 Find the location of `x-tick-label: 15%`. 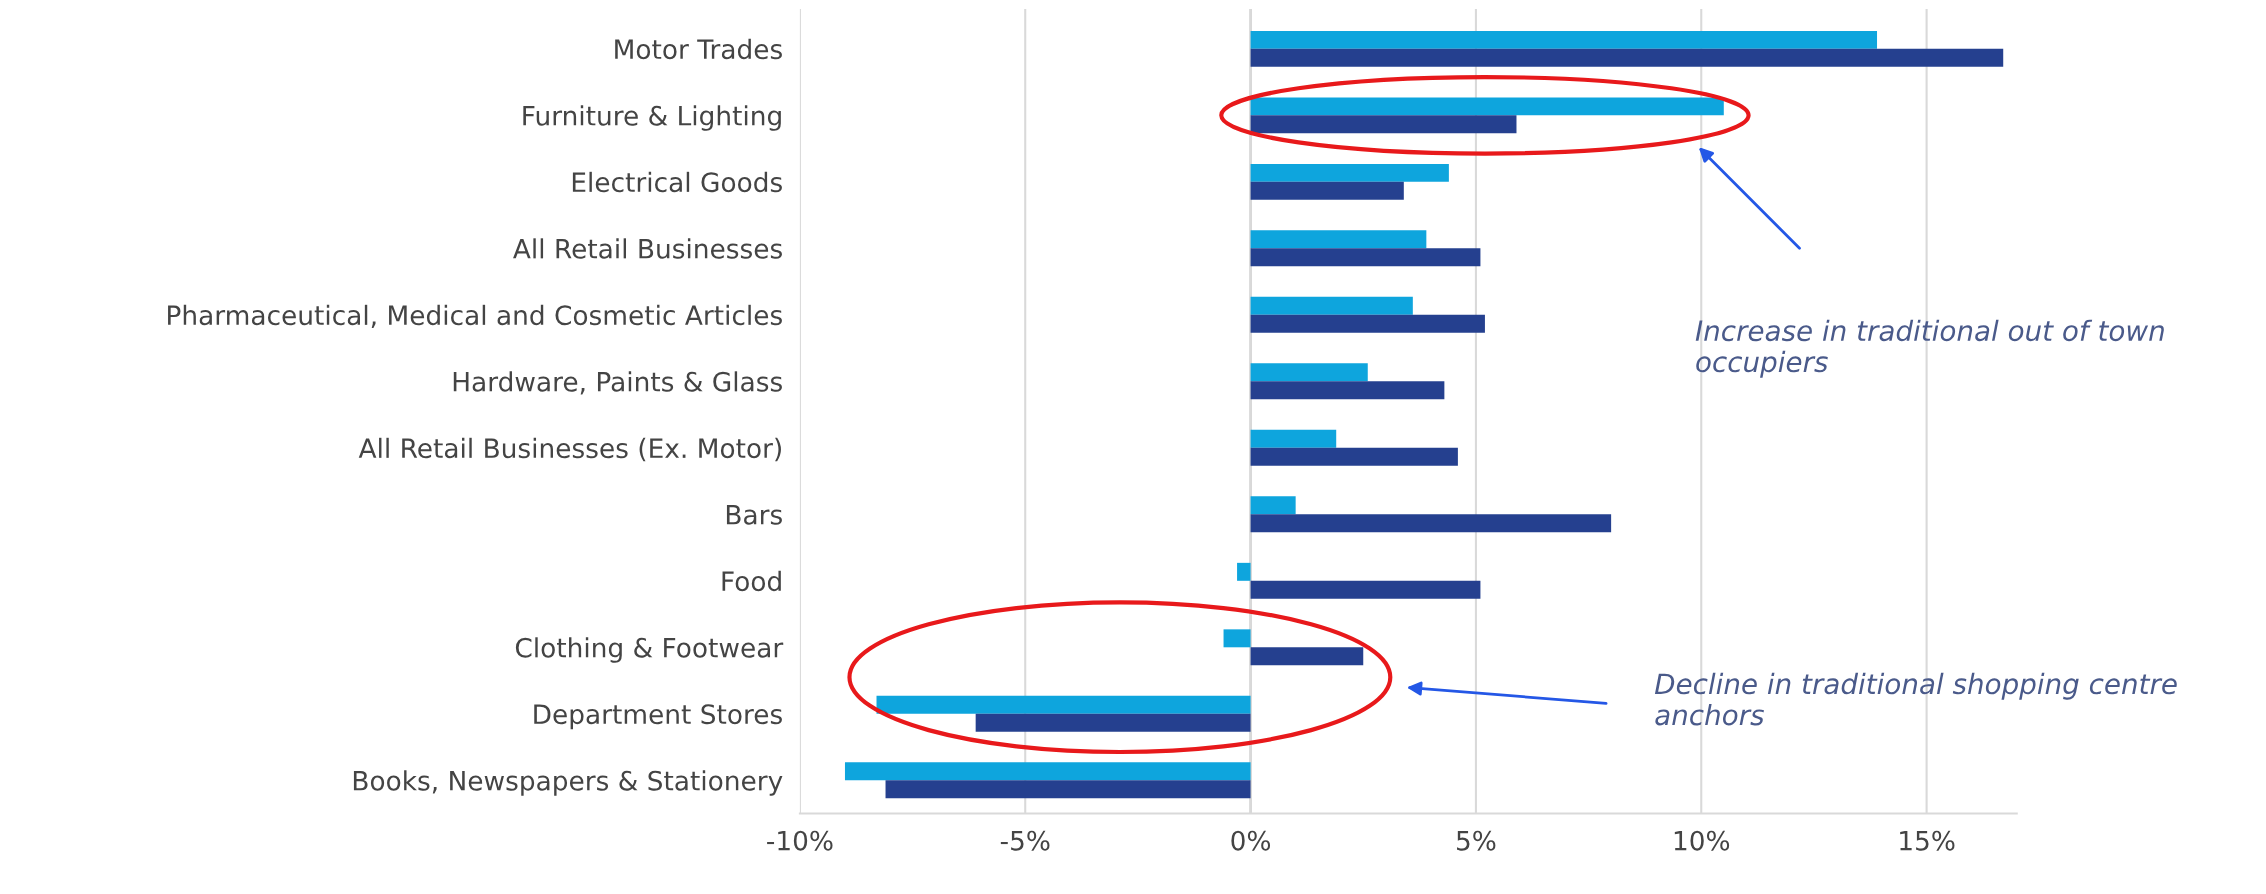

x-tick-label: 15% is located at coordinates (1927, 840).